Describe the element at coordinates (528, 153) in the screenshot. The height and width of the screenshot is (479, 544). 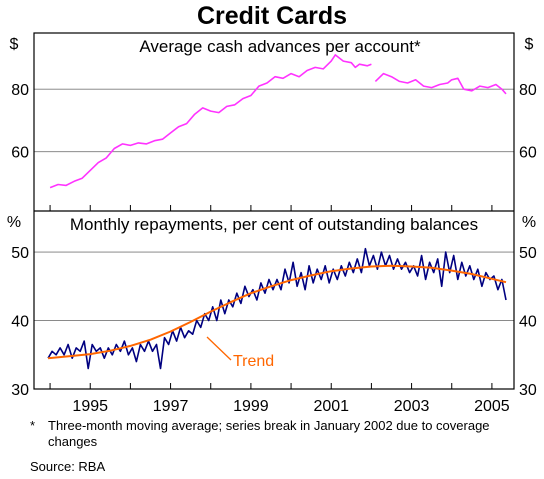
I see `top-ytick-right: 60` at that location.